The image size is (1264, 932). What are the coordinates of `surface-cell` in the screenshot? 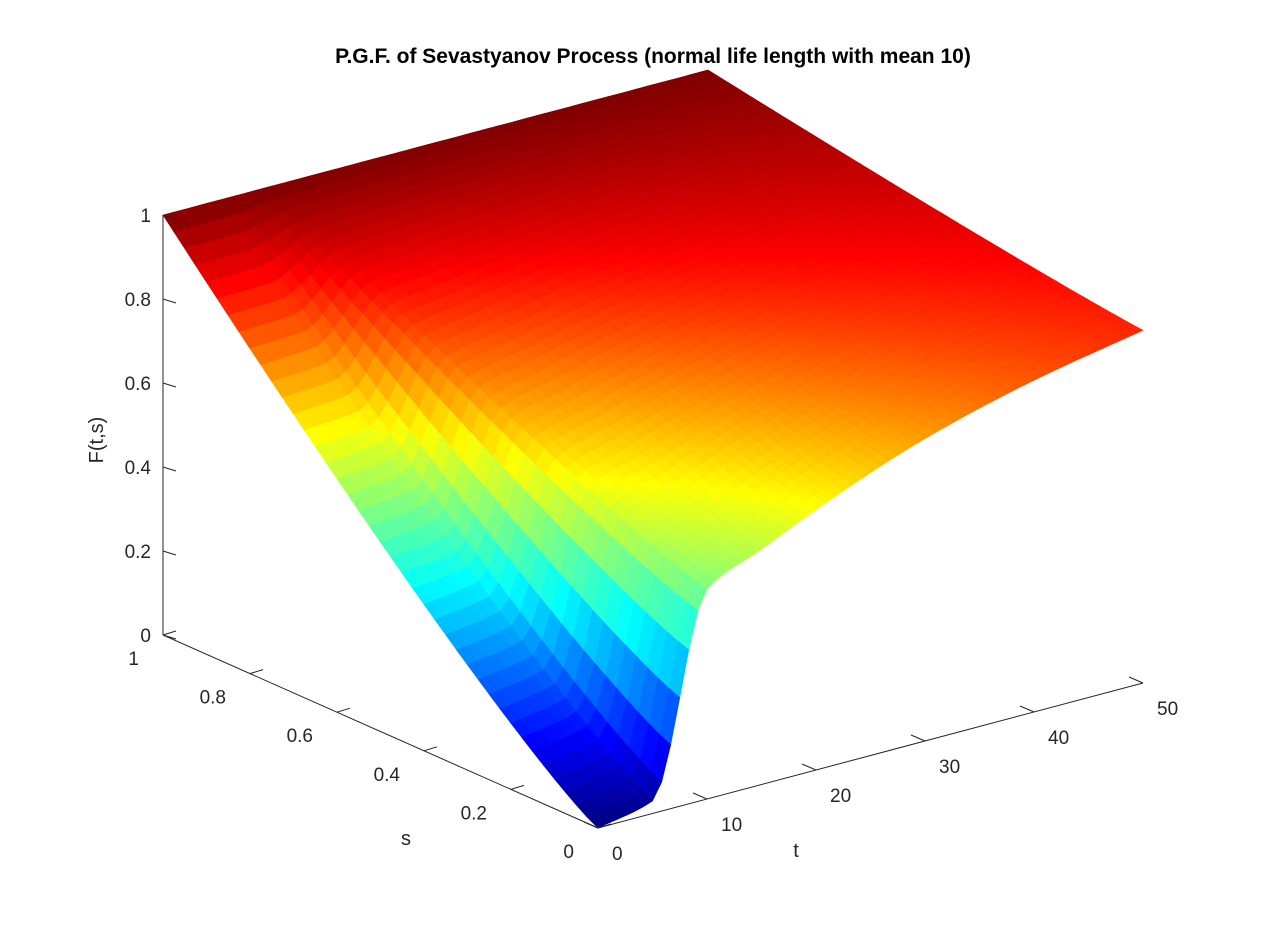 It's located at (597, 820).